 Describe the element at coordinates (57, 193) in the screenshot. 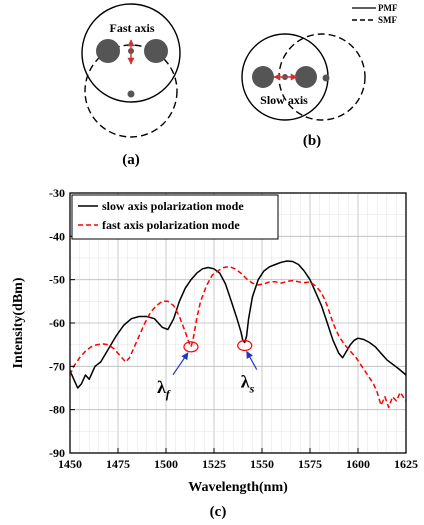

I see `y-tick-label: -30` at that location.